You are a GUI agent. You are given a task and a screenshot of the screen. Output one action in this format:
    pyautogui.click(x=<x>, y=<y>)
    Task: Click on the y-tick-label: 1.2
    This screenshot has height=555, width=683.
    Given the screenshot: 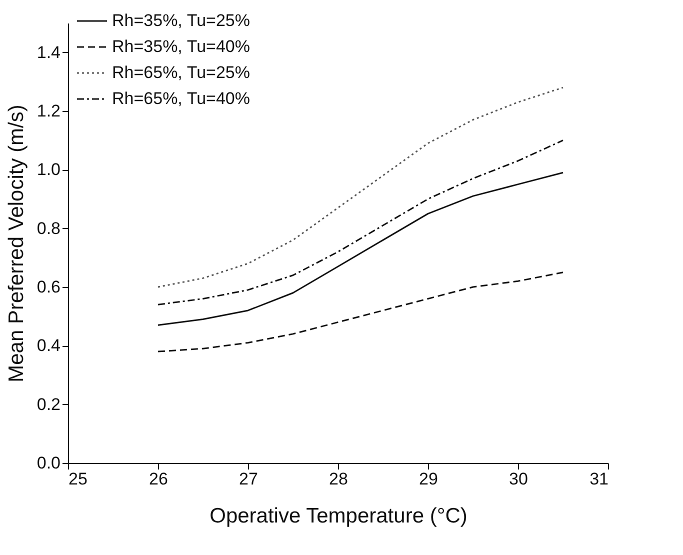 What is the action you would take?
    pyautogui.click(x=48, y=111)
    